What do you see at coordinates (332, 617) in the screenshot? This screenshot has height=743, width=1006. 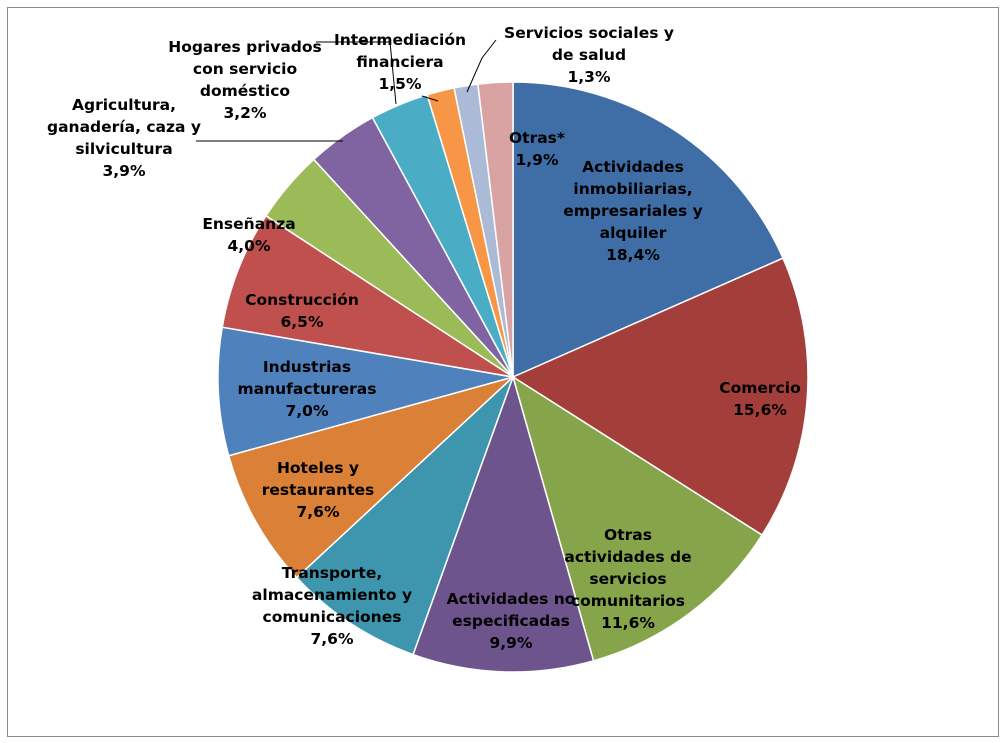 I see `slice-name-label: comunicaciones` at bounding box center [332, 617].